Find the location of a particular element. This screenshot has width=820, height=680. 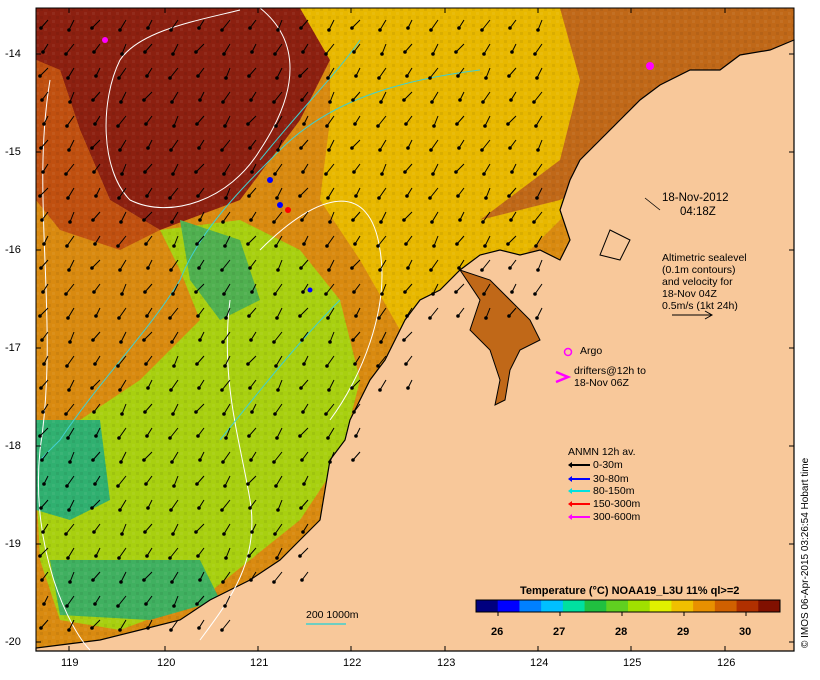

time-pointer is located at coordinates (652, 204).